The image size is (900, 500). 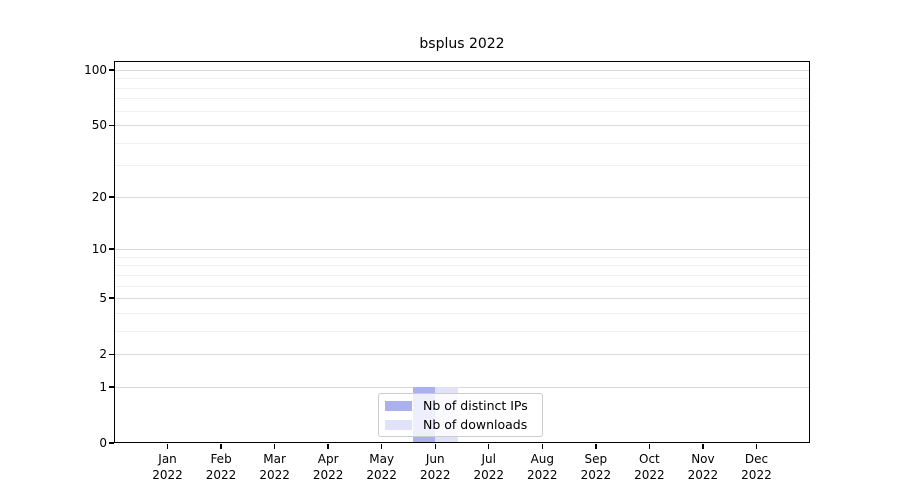 I want to click on x-tick-label: May 2022, so click(x=382, y=467).